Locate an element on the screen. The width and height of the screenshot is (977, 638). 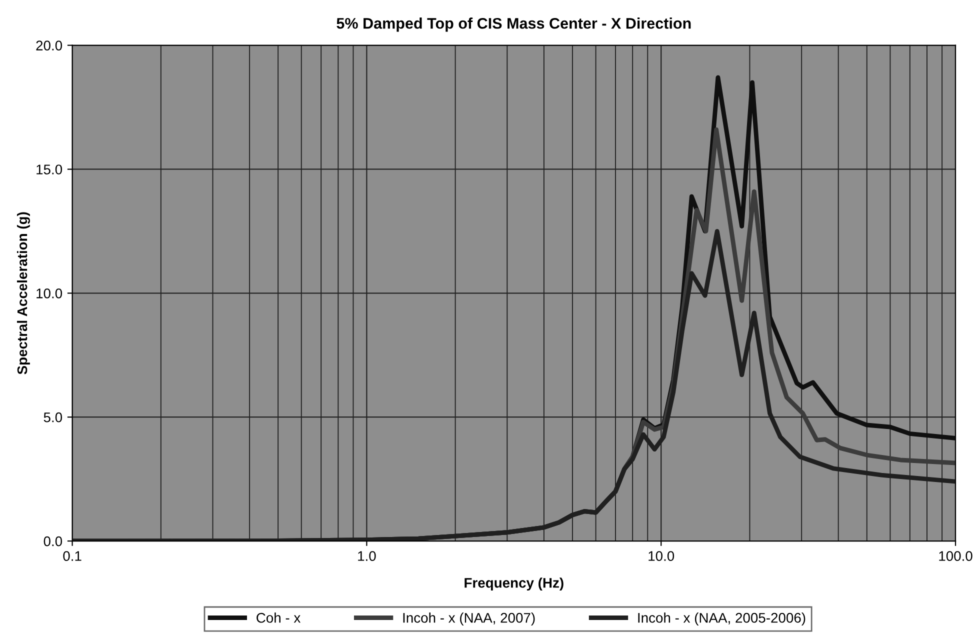
x-axis-title: Frequency (Hz) is located at coordinates (514, 584).